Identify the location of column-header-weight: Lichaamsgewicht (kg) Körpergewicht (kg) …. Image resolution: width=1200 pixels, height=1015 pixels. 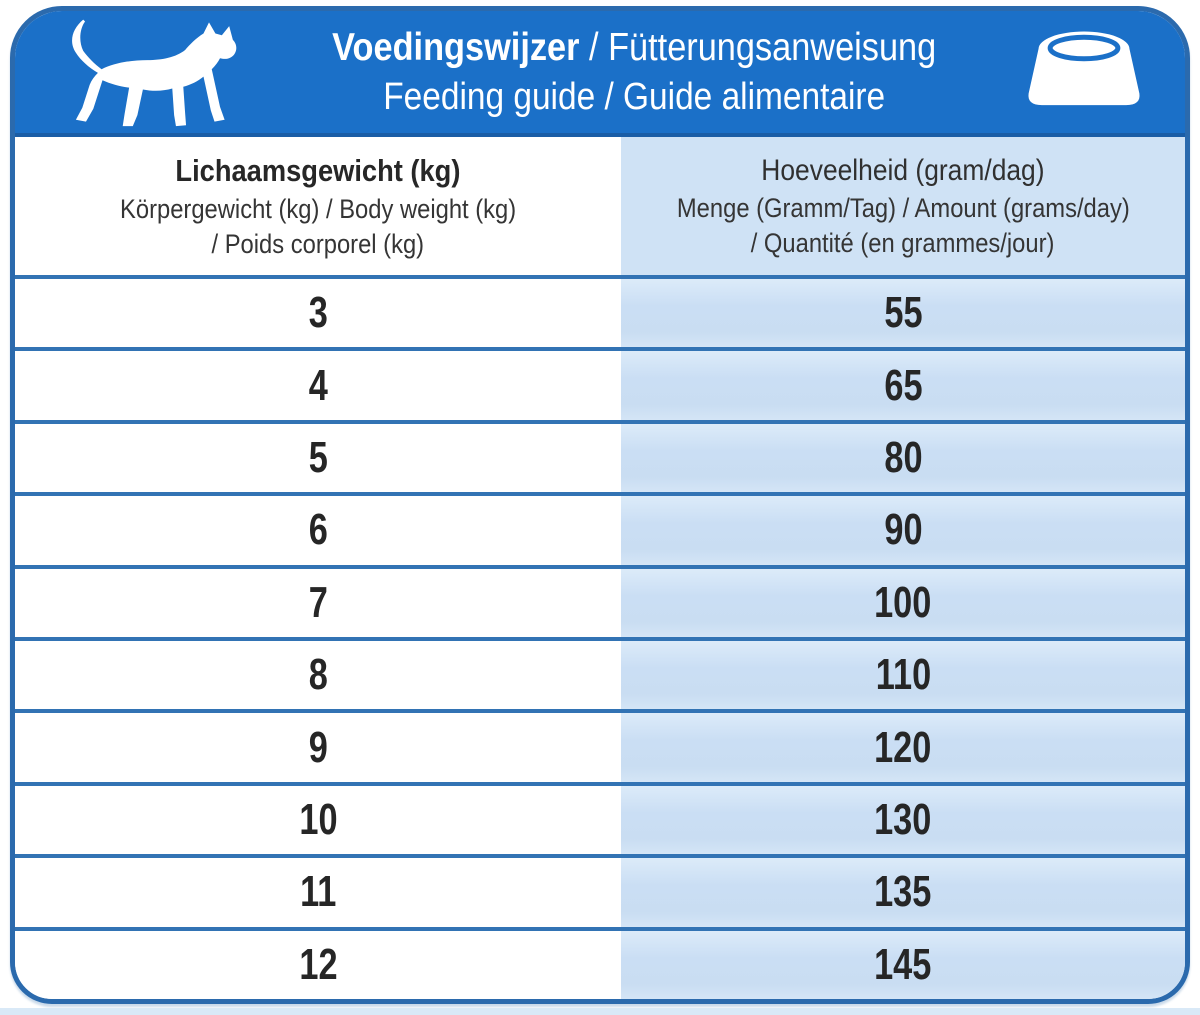
(318, 206).